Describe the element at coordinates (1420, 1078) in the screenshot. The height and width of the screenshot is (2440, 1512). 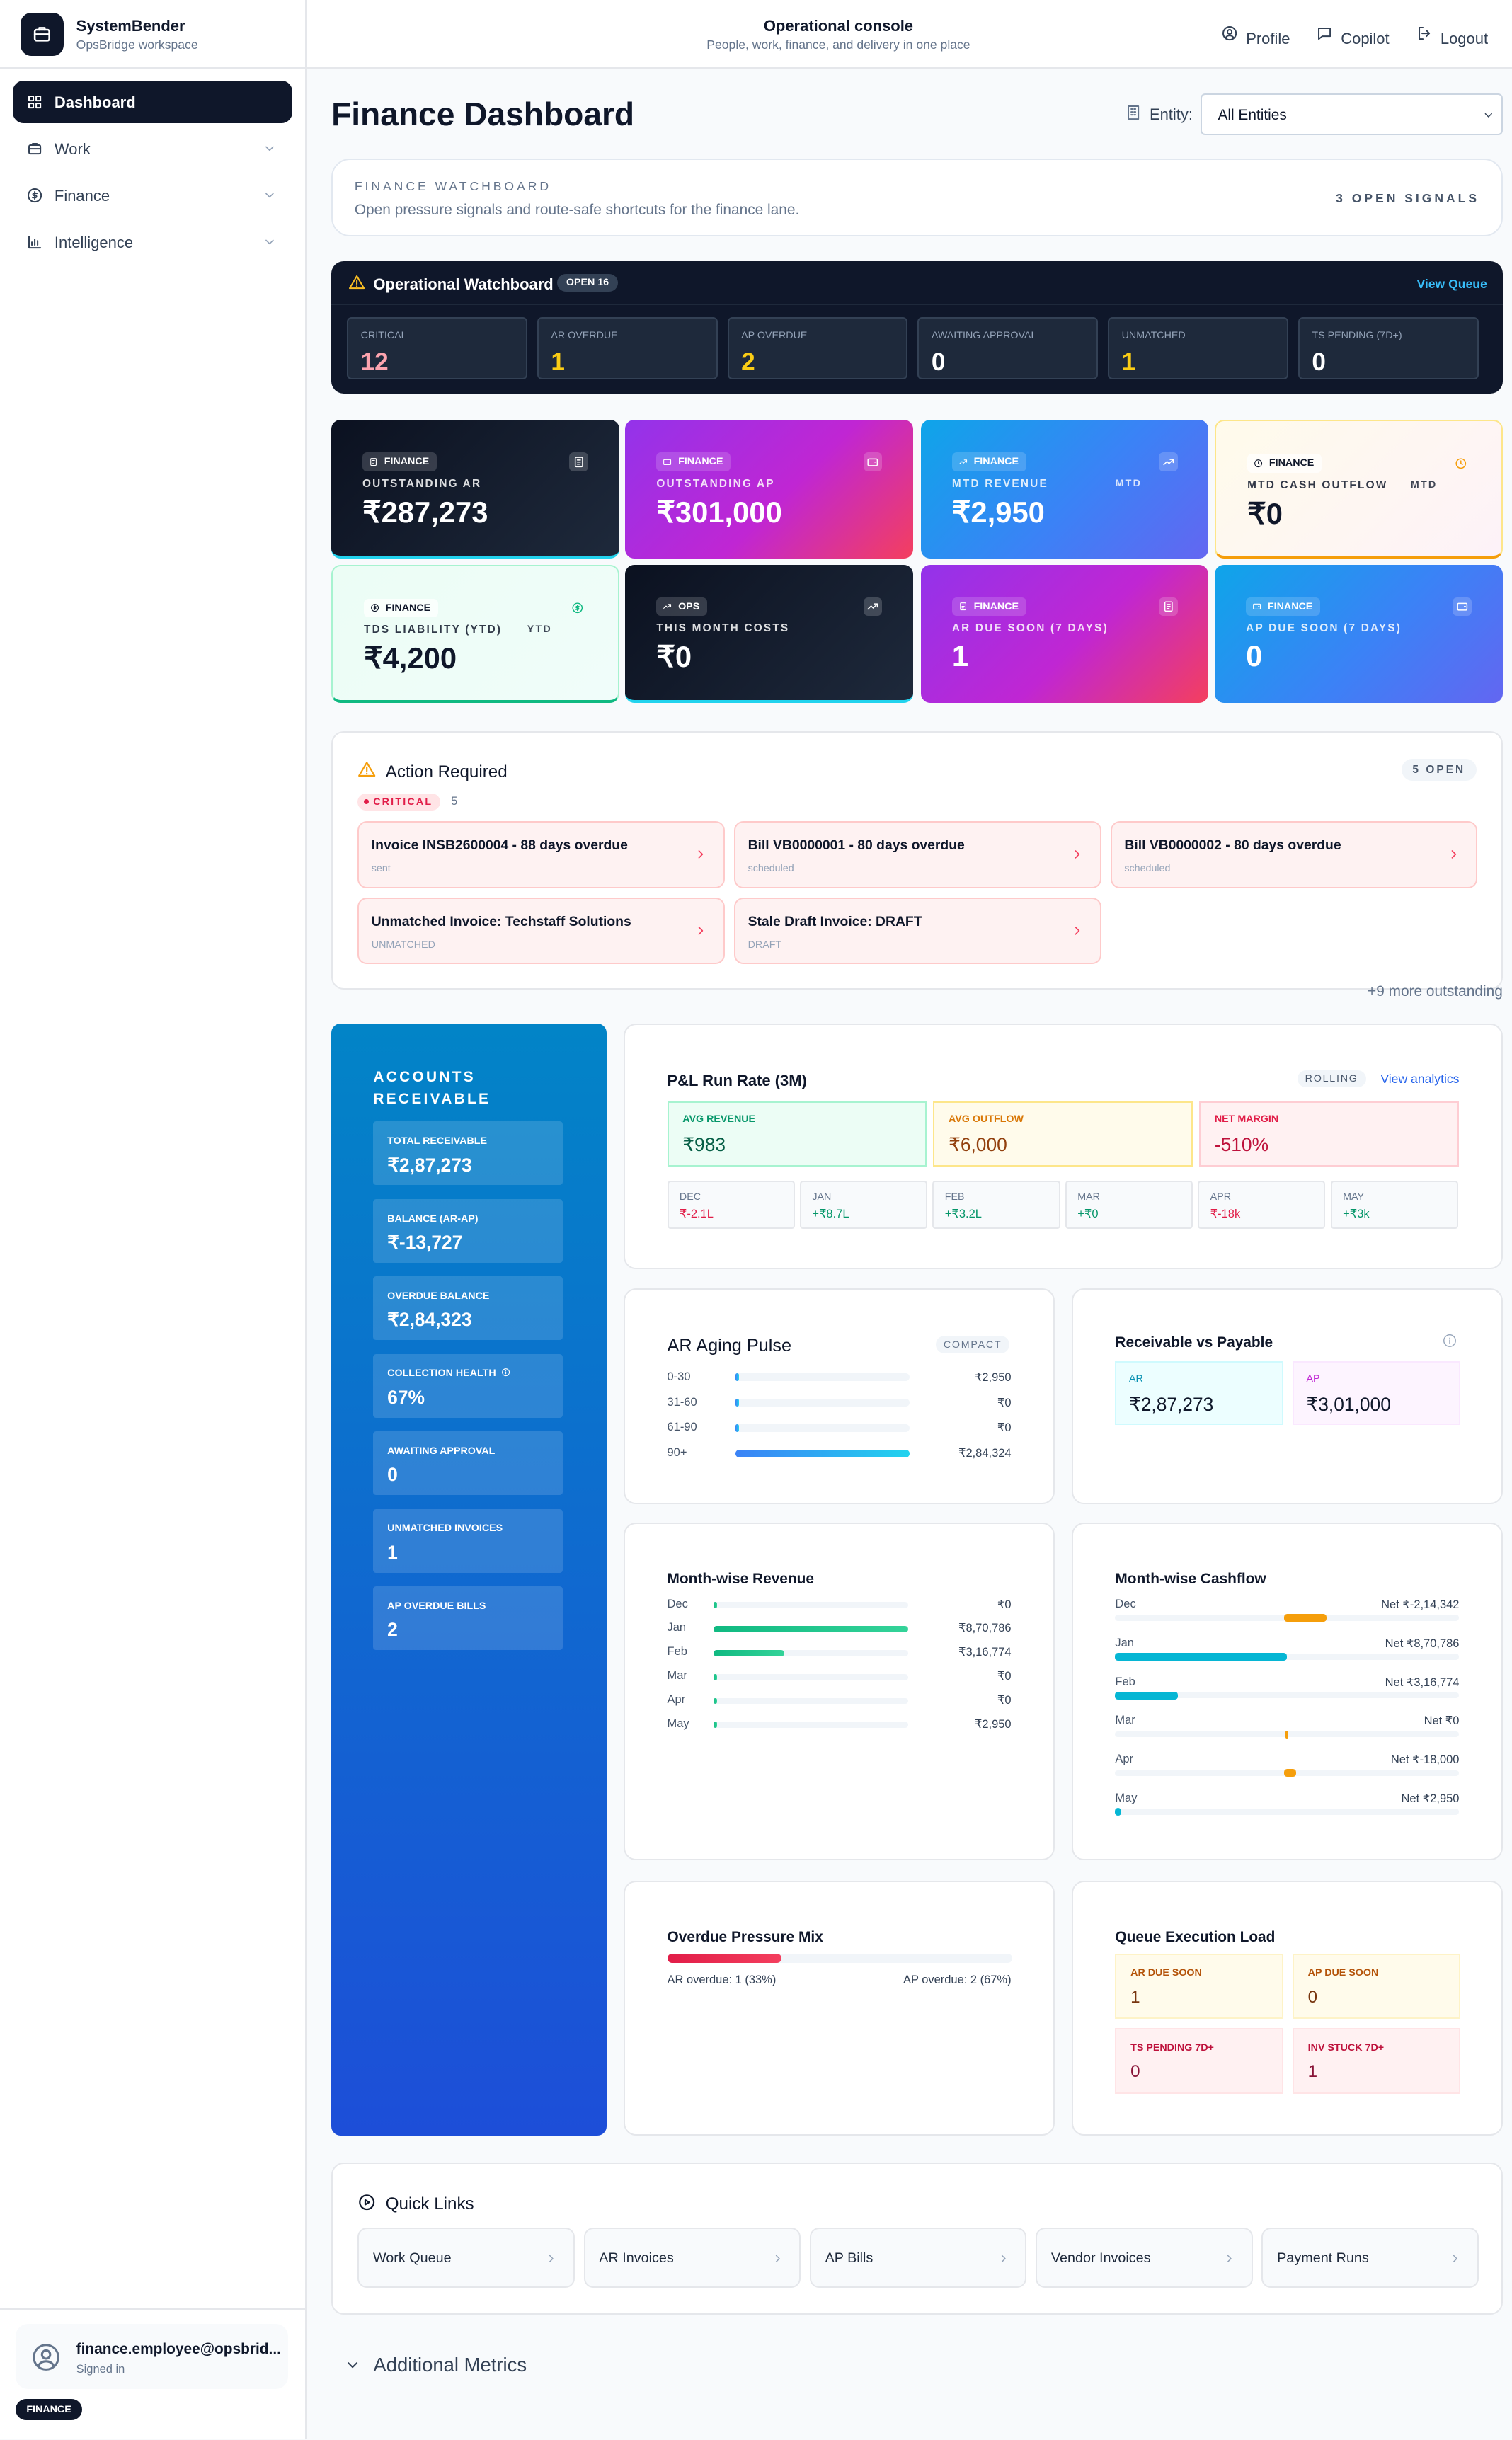
I see `view-analytics-link: View analytics` at that location.